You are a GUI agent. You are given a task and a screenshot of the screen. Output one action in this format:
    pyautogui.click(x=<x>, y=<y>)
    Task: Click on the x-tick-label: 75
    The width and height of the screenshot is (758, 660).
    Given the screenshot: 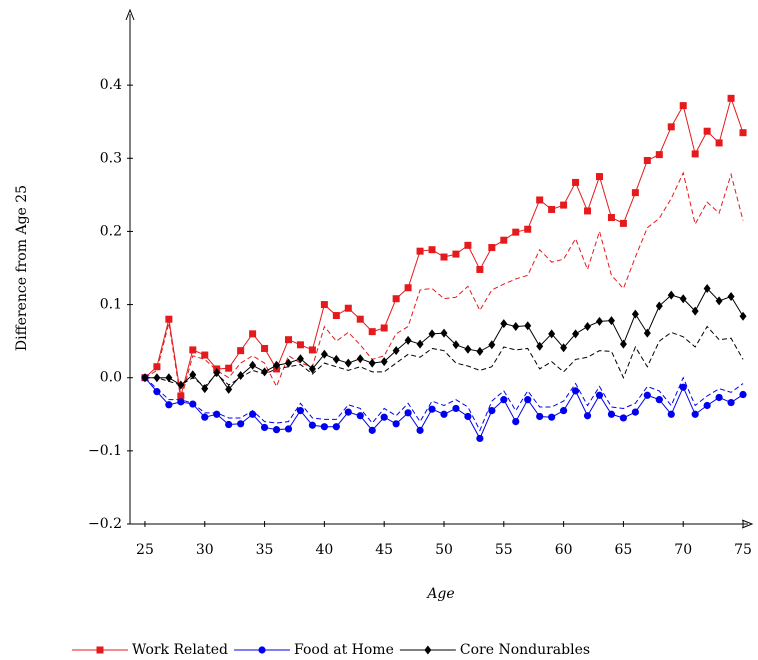 What is the action you would take?
    pyautogui.click(x=743, y=550)
    